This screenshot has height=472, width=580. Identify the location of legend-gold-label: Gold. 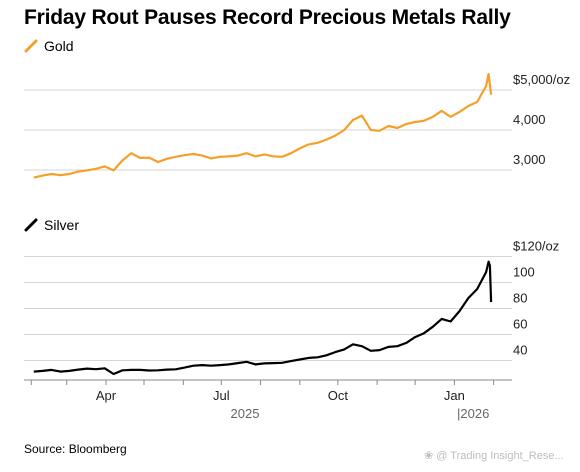
(59, 46).